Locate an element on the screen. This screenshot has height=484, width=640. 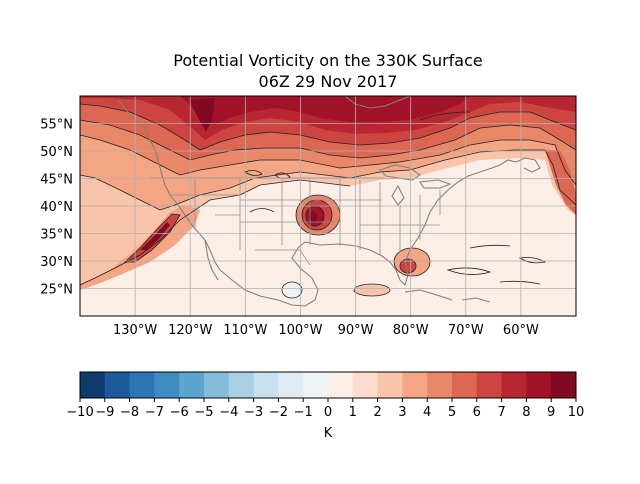
pv-feature-gulf is located at coordinates (372, 290).